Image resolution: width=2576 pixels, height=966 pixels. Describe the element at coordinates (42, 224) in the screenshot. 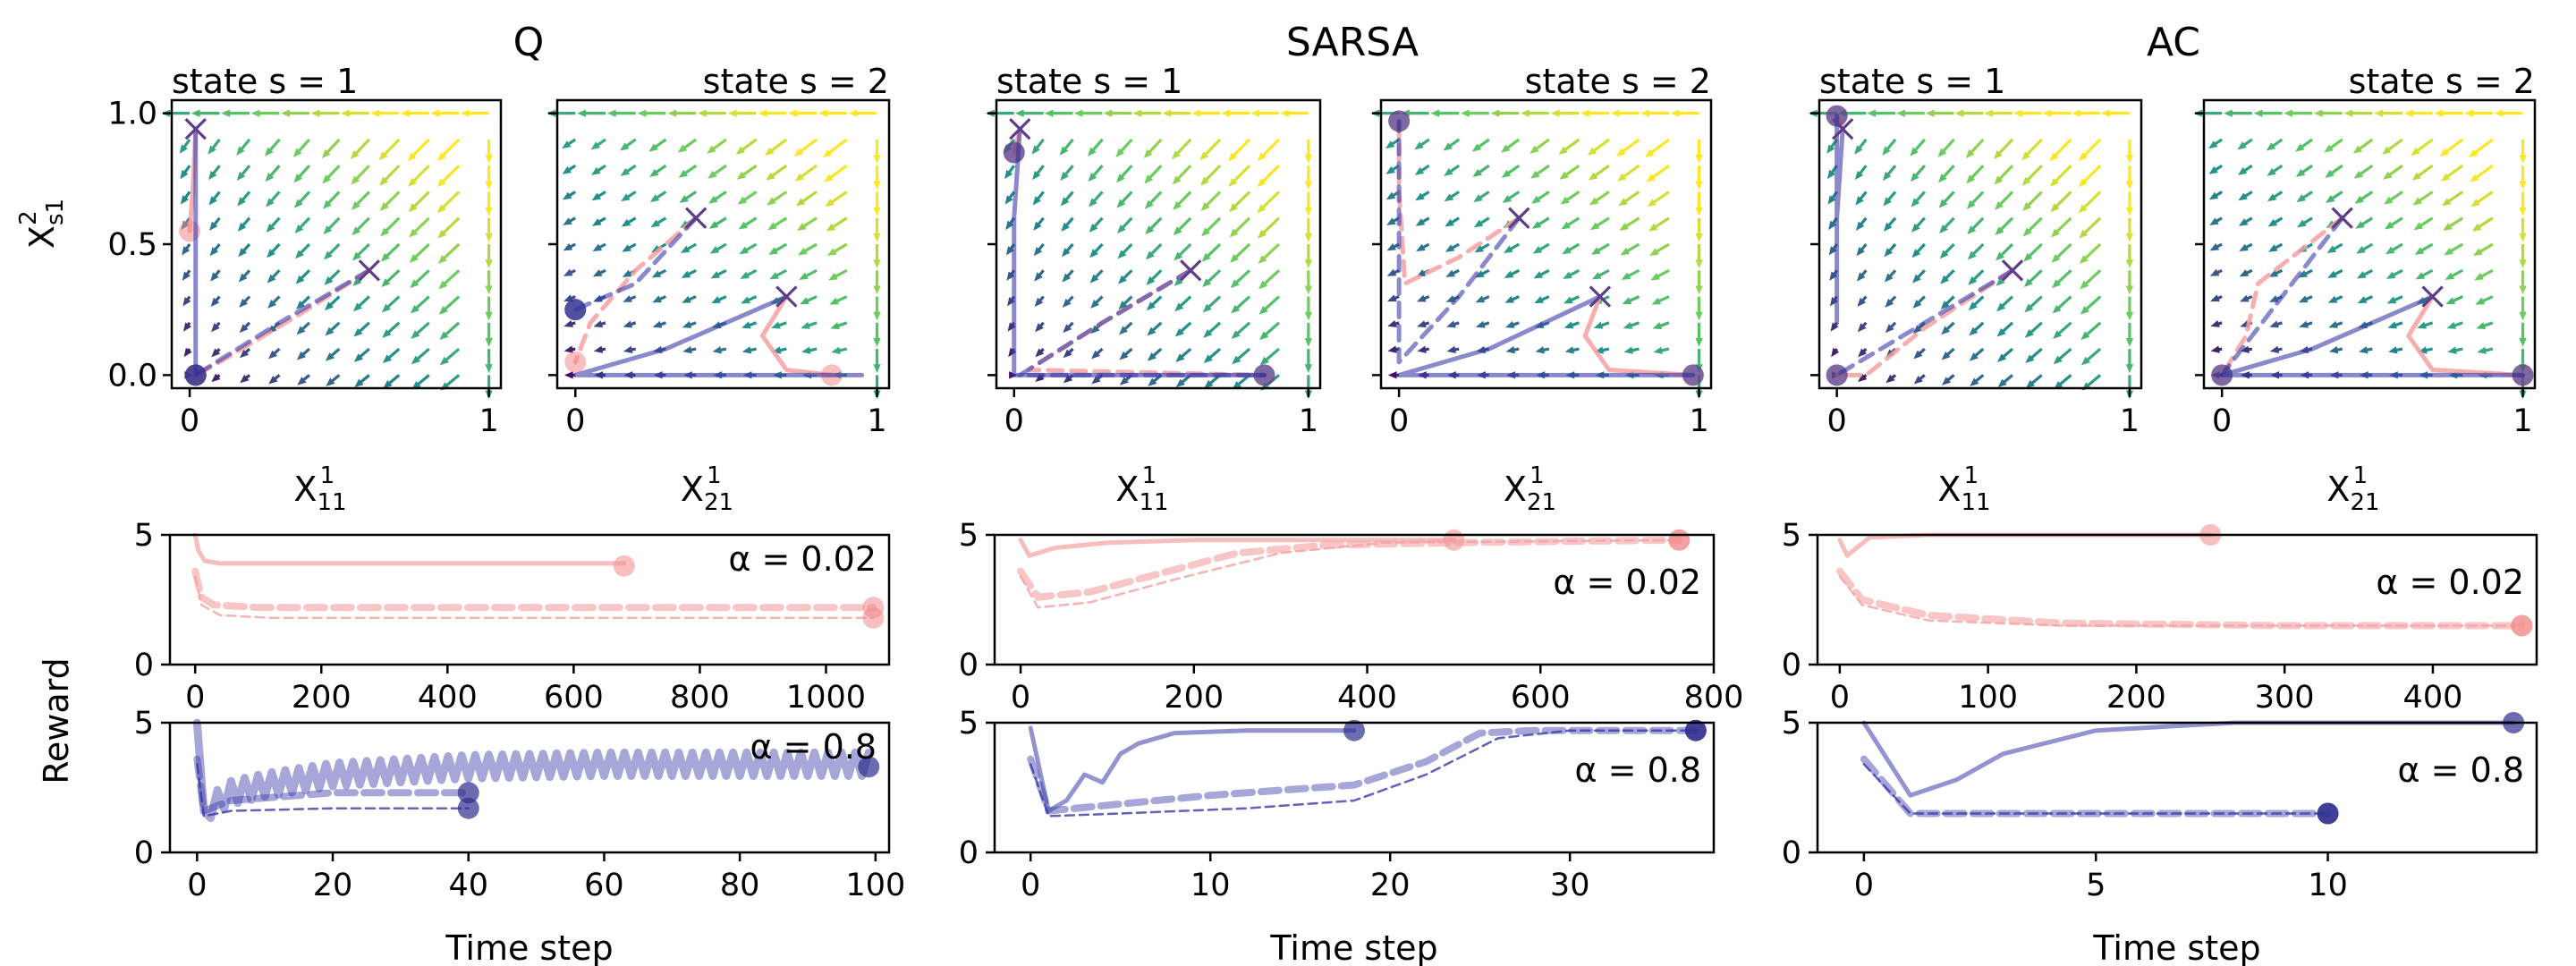

I see `svg-text: Xs12` at that location.